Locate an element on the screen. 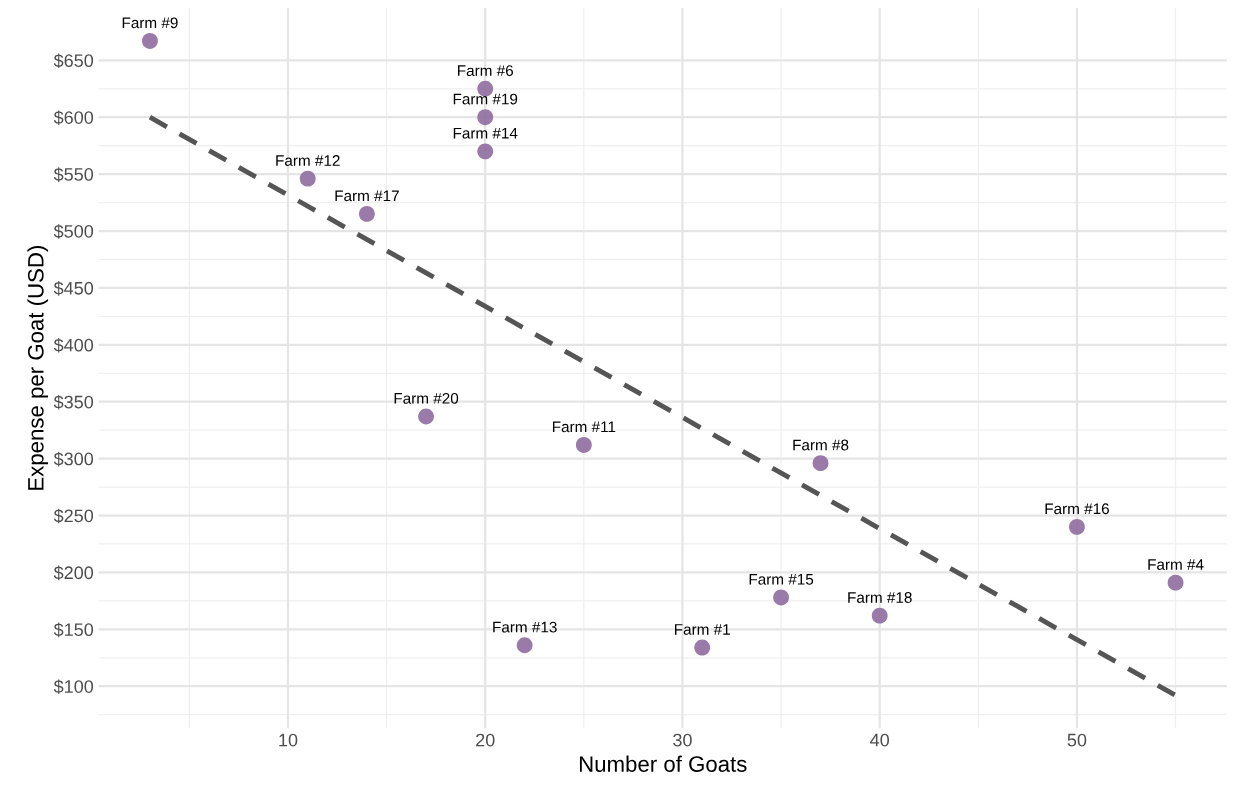  x-tick-label: 20 is located at coordinates (485, 740).